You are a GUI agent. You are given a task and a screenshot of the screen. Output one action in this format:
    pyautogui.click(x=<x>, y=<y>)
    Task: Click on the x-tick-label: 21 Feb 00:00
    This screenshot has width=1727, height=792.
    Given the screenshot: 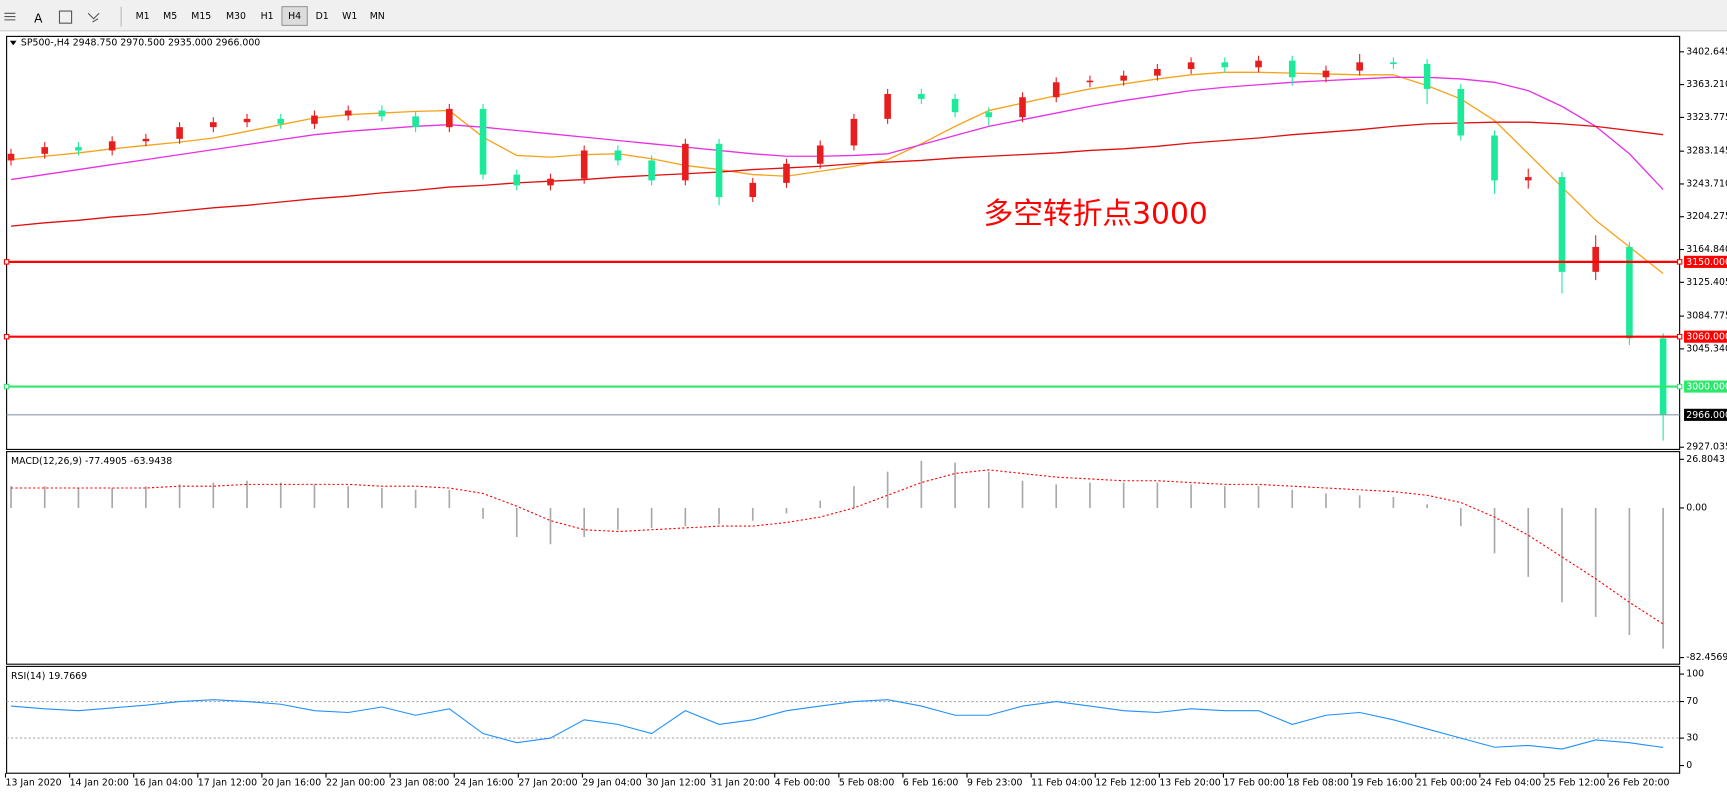 What is the action you would take?
    pyautogui.click(x=1446, y=783)
    